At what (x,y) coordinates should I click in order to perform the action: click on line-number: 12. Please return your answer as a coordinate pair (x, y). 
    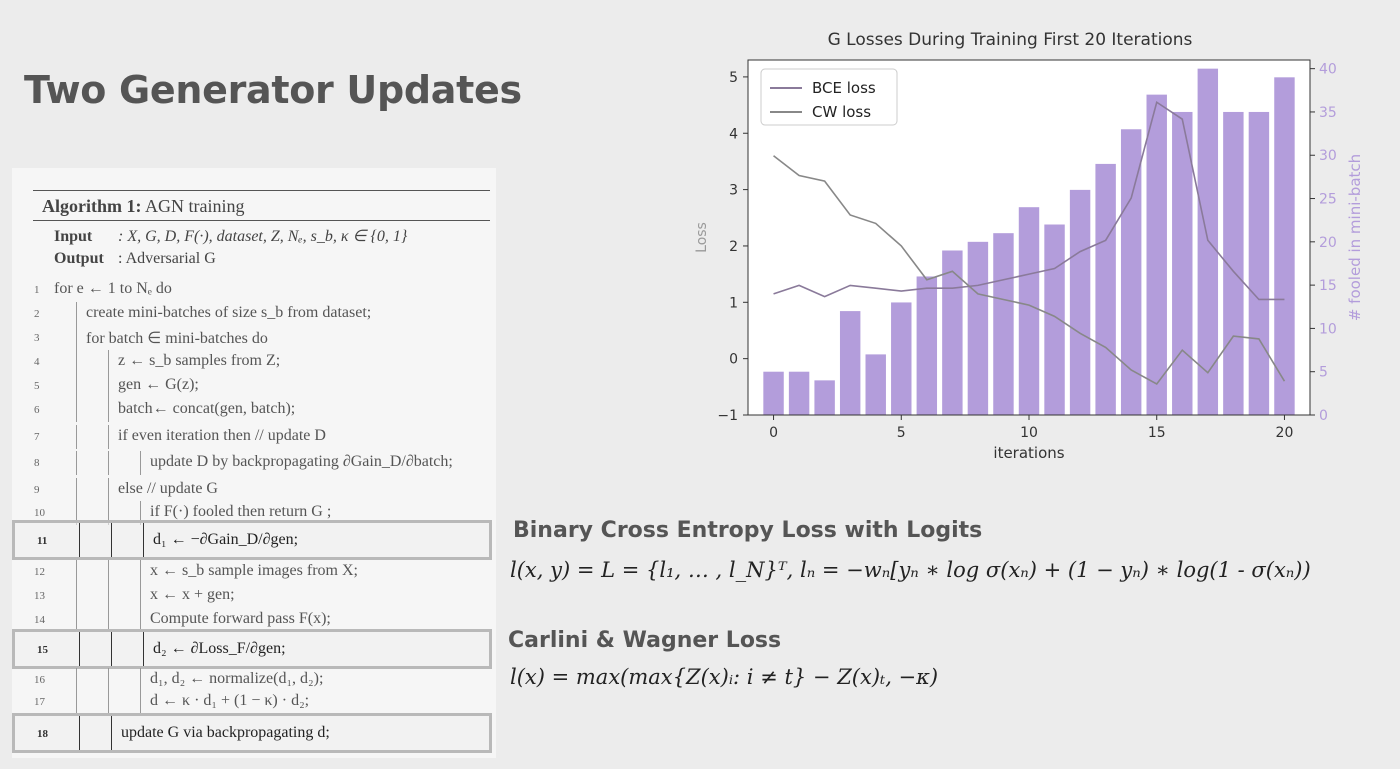
    Looking at the image, I should click on (39, 572).